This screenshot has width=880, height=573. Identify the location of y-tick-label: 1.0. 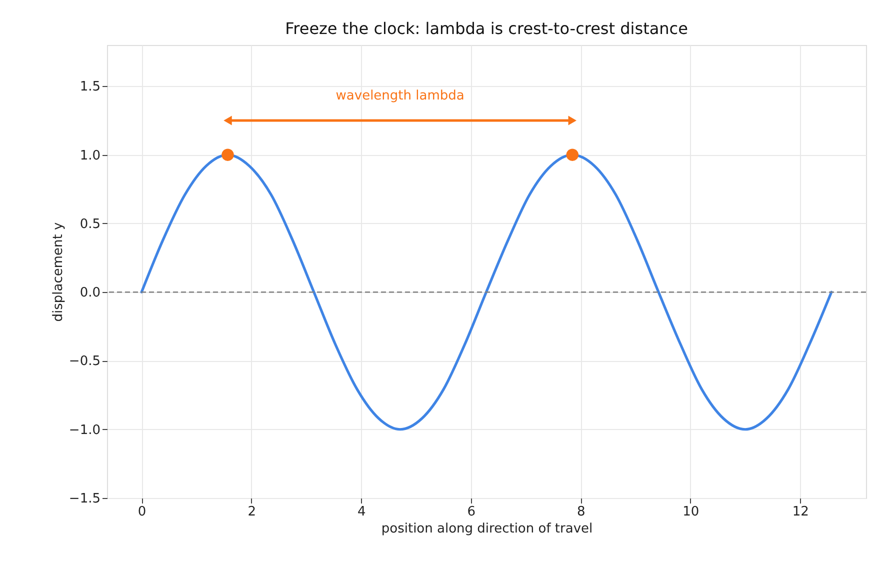
(90, 156).